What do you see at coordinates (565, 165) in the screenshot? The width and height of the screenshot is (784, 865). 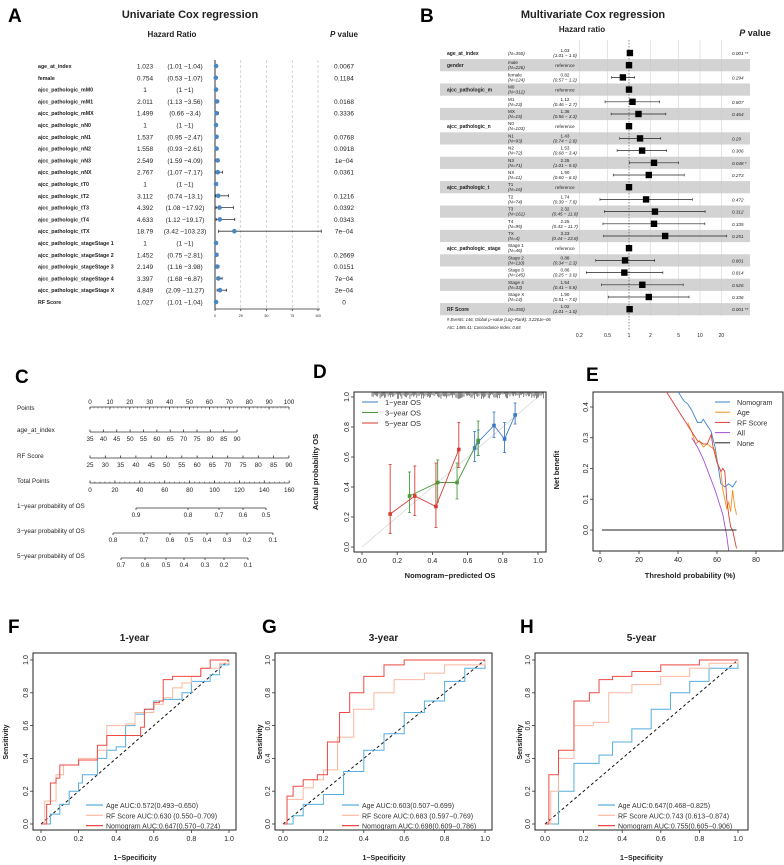 I see `ci-value: (1.01 − 5.0)` at bounding box center [565, 165].